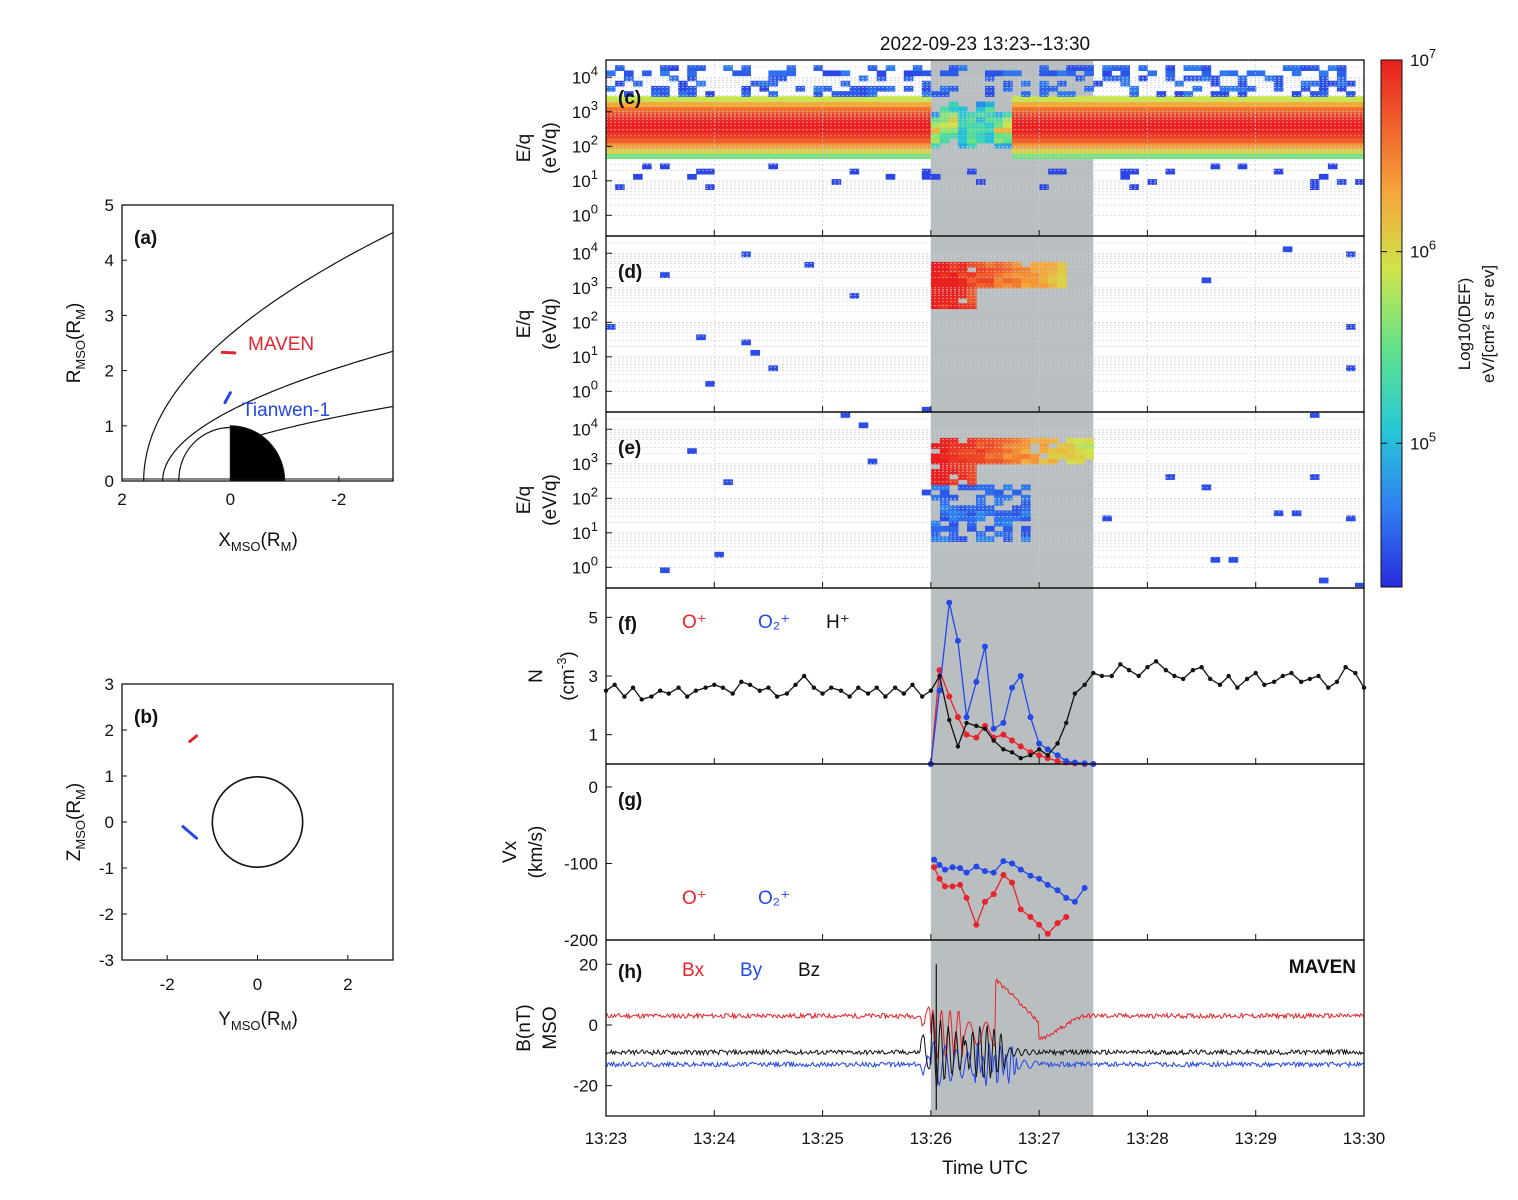  Describe the element at coordinates (510, 851) in the screenshot. I see `ylabel-g-line1: Vx` at that location.